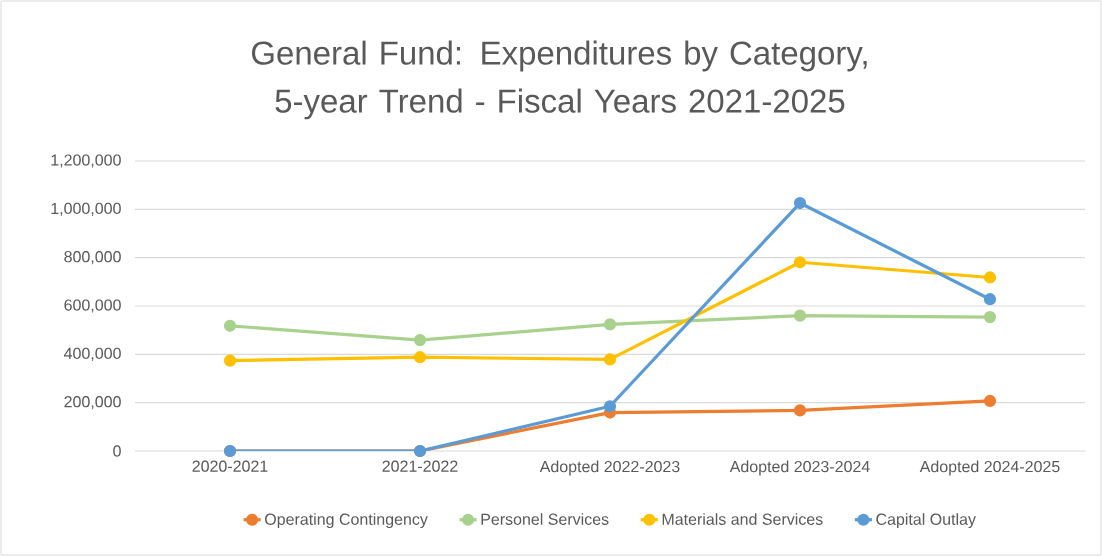 The width and height of the screenshot is (1102, 556). I want to click on legend-label: Capital Outlay, so click(926, 521).